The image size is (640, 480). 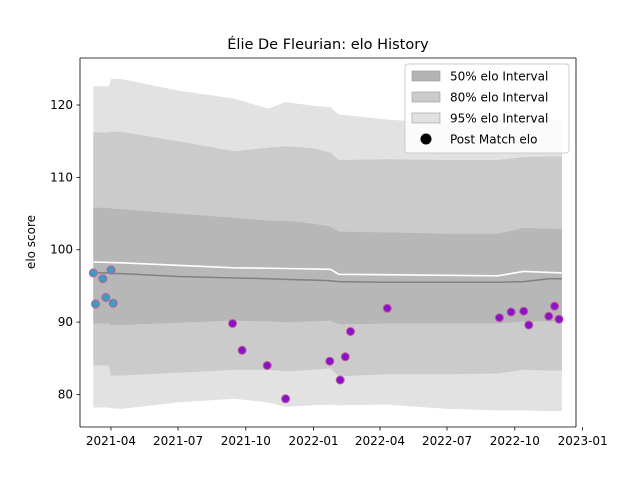 I want to click on x-tick-label-2021-04: 2021-04, so click(x=111, y=441).